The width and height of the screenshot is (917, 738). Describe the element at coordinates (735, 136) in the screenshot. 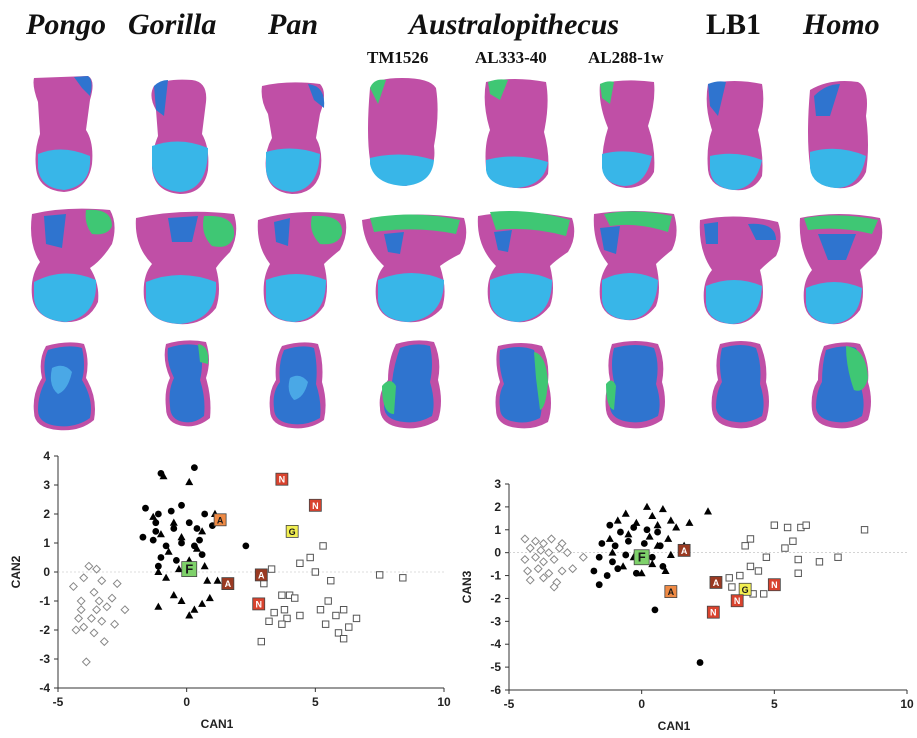

I see `bone-render-lb1-top` at that location.